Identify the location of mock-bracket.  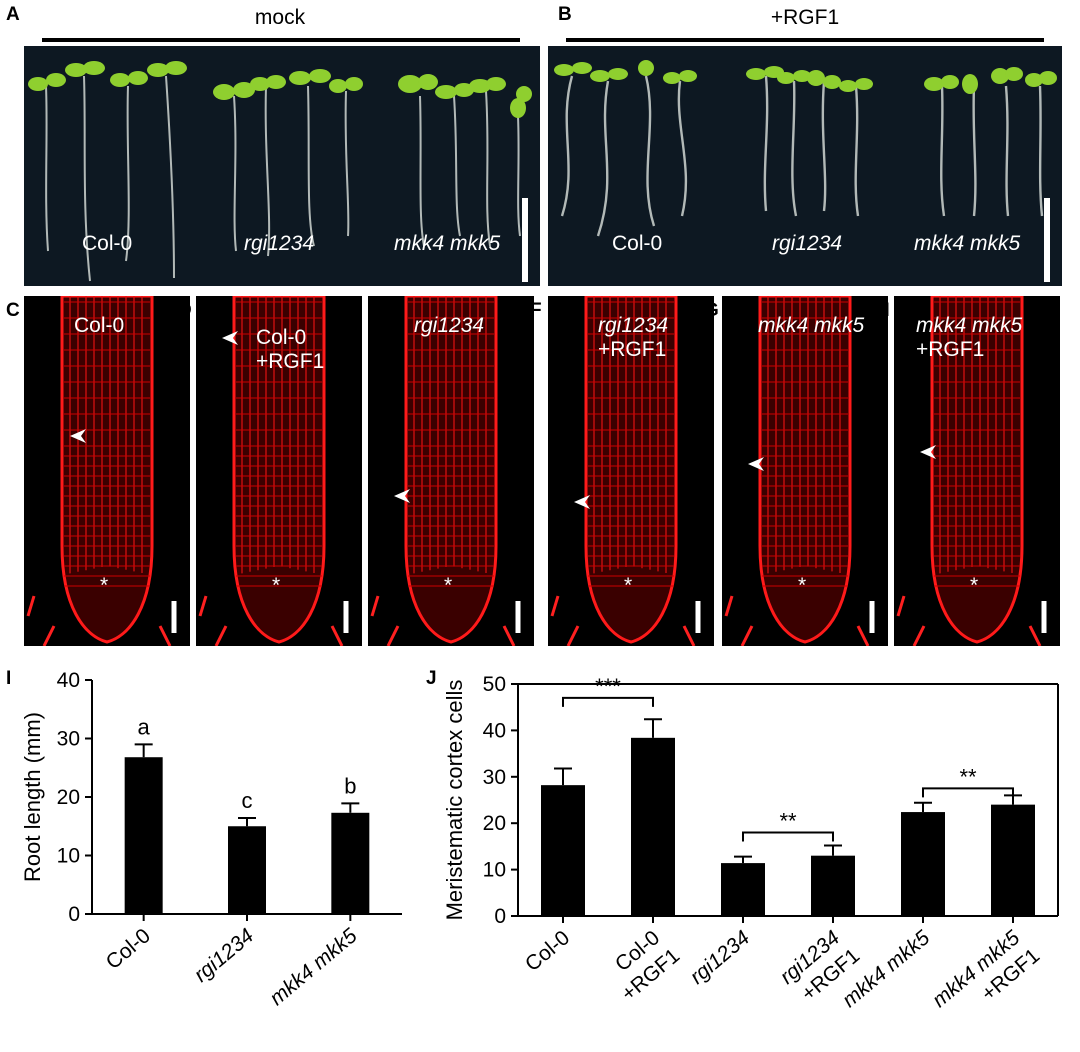
(281, 40).